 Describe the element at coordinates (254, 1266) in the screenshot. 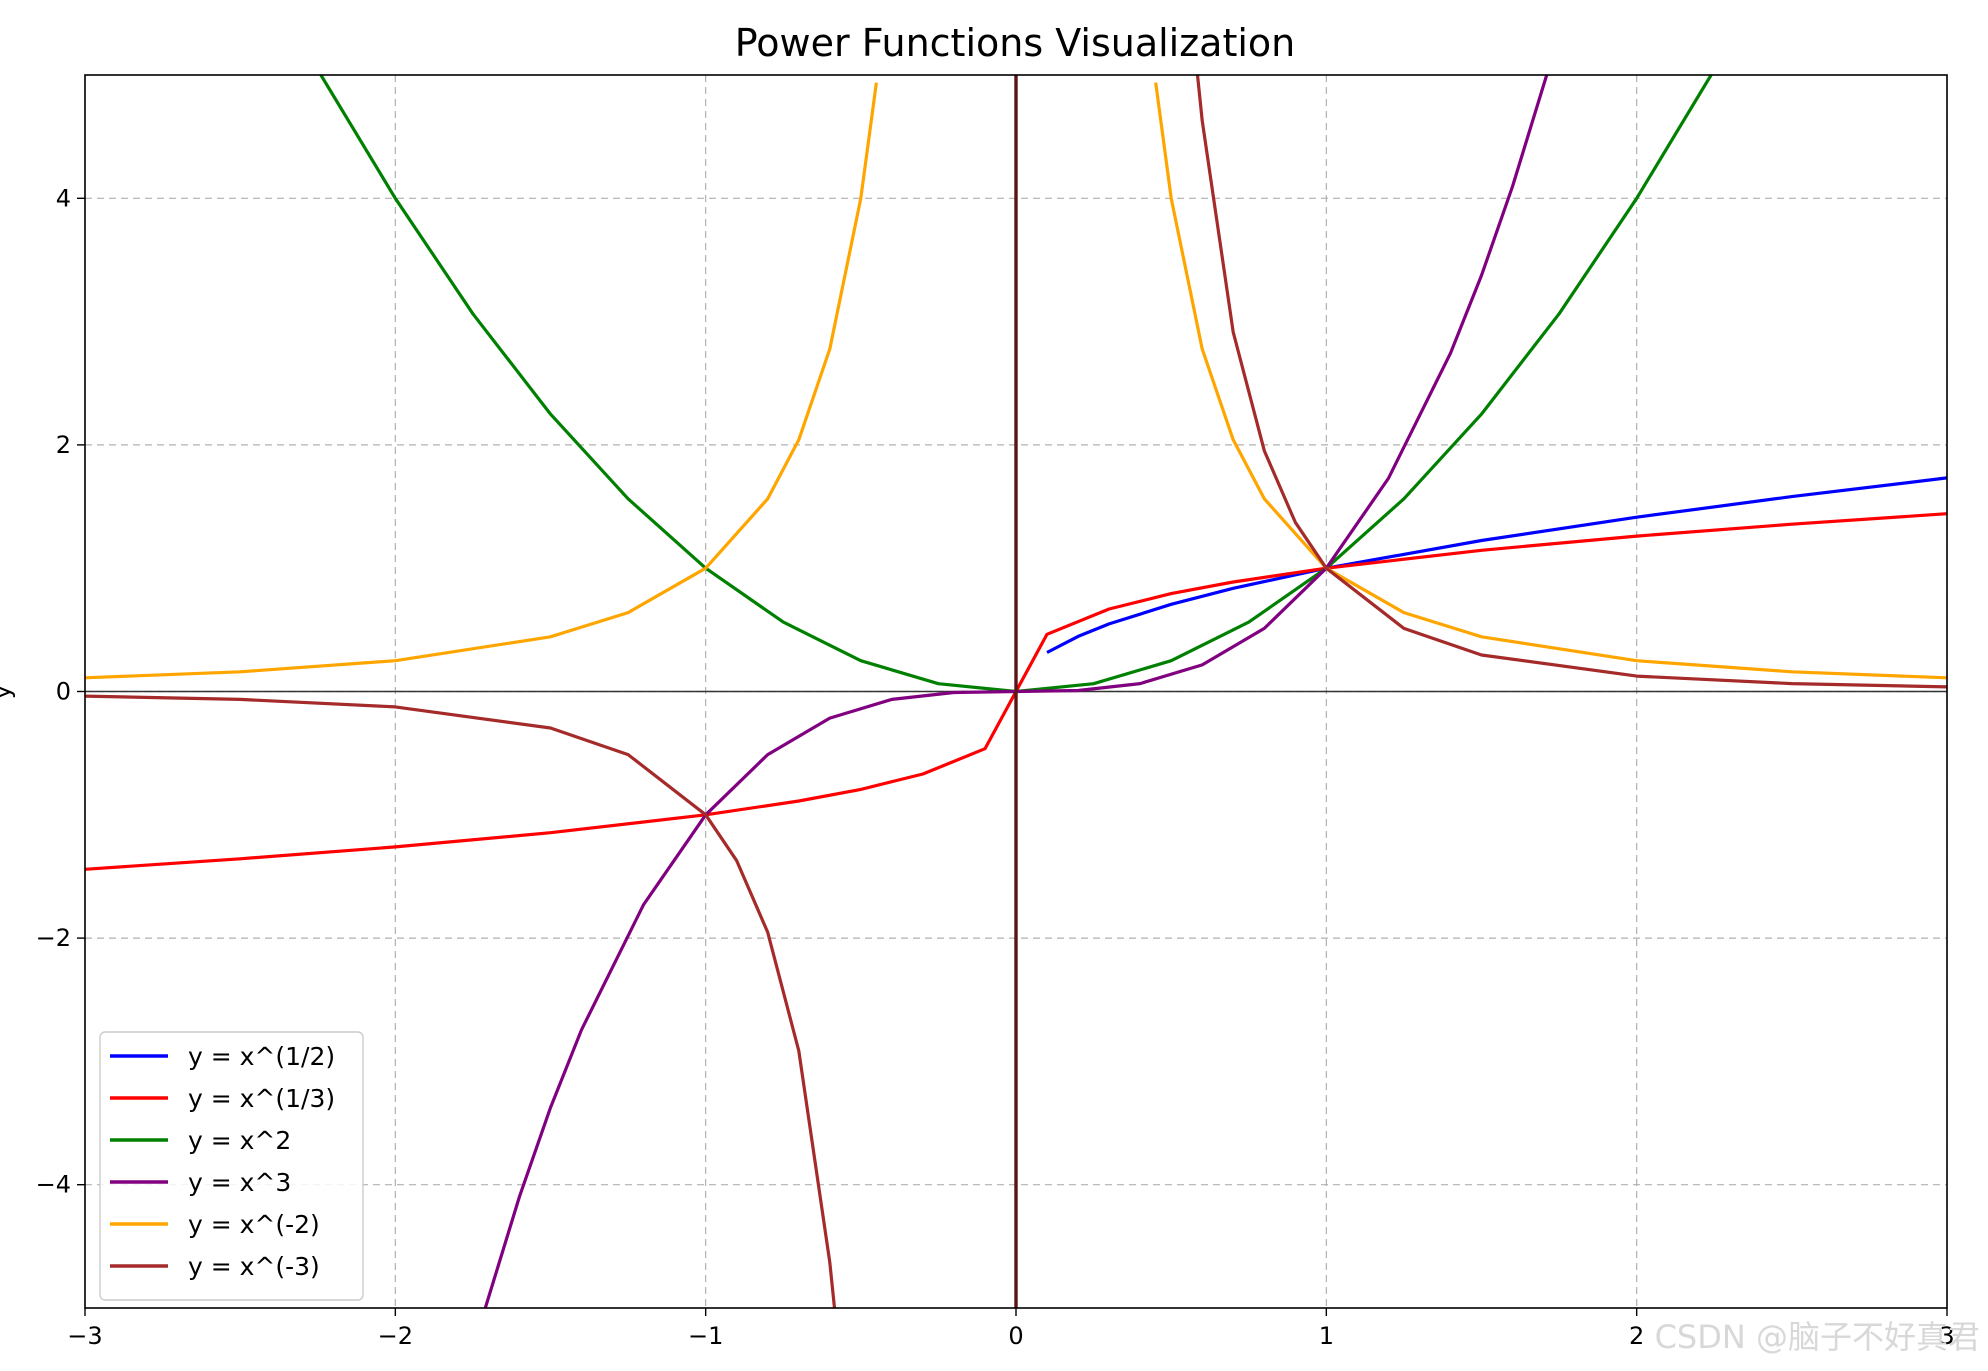

I see `legend-label: y = x^(-3)` at that location.